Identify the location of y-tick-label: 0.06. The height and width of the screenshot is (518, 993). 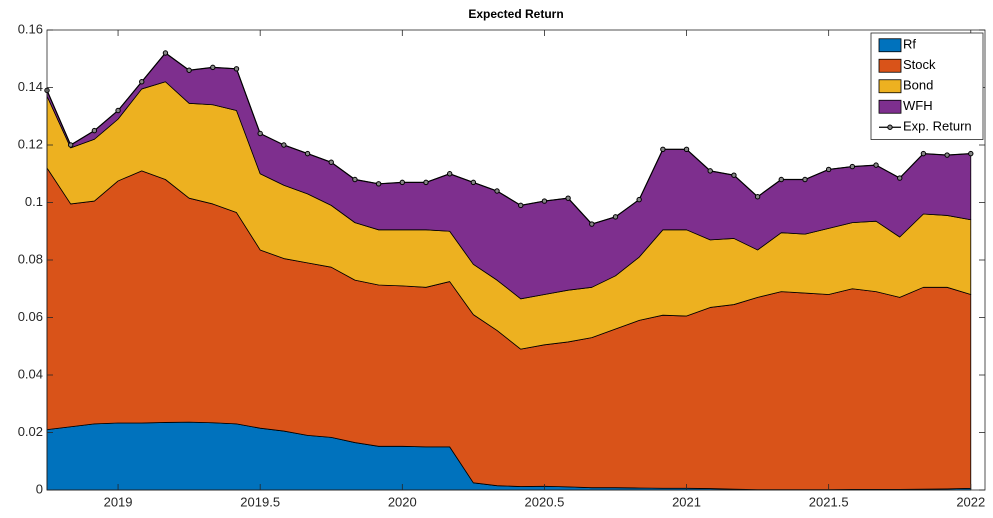
(30, 316).